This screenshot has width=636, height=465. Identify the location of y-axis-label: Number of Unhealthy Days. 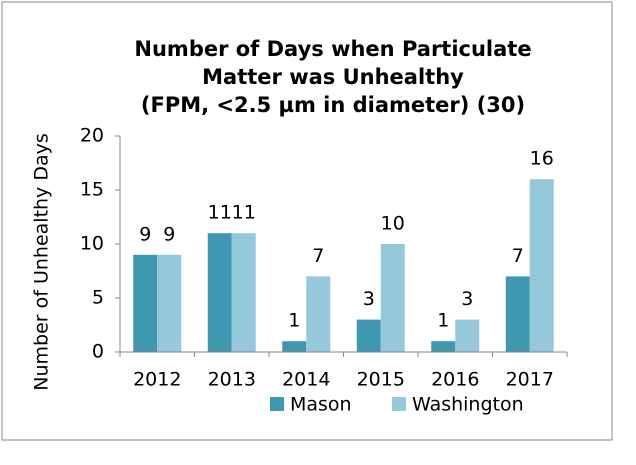
(42, 262).